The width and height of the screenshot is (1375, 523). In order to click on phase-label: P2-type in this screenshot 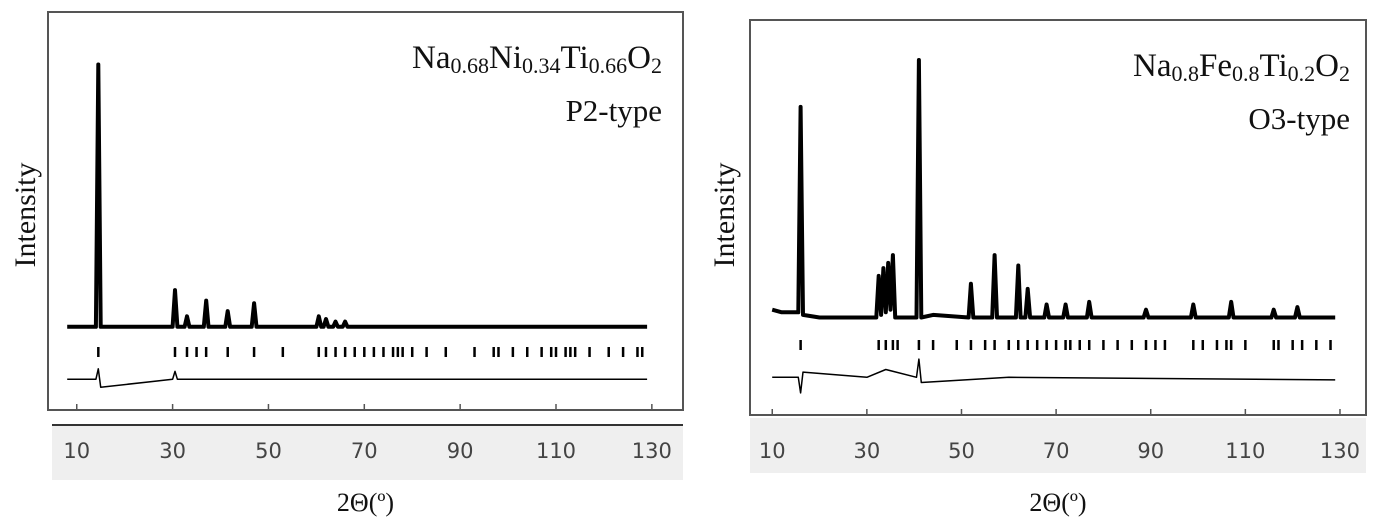, I will do `click(614, 110)`.